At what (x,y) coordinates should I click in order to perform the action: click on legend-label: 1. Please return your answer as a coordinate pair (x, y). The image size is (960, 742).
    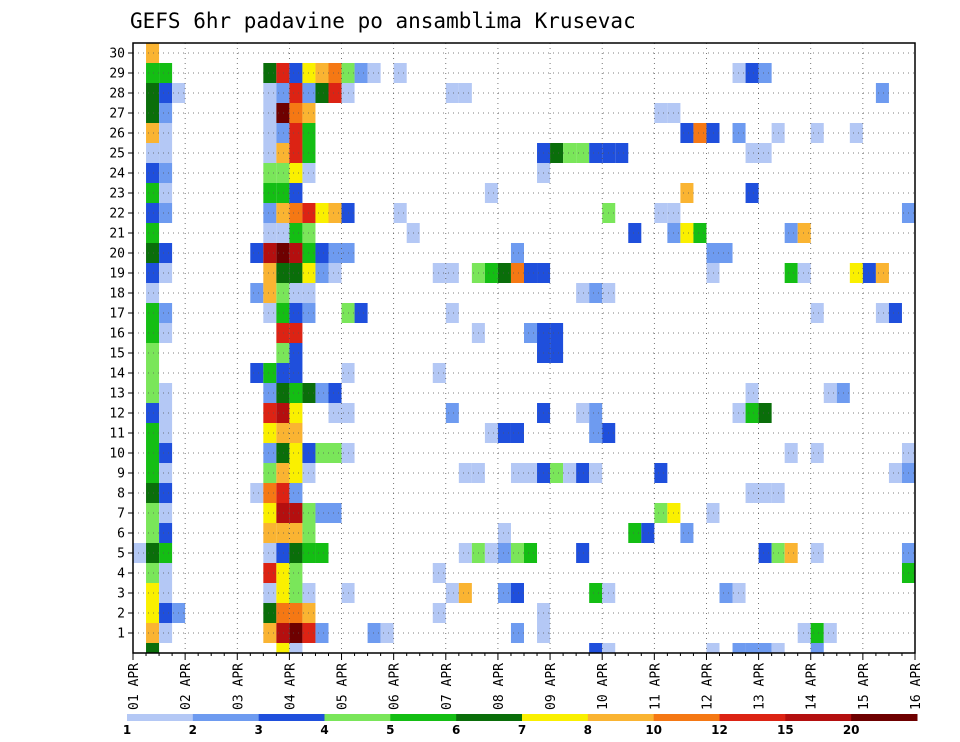
    Looking at the image, I should click on (127, 730).